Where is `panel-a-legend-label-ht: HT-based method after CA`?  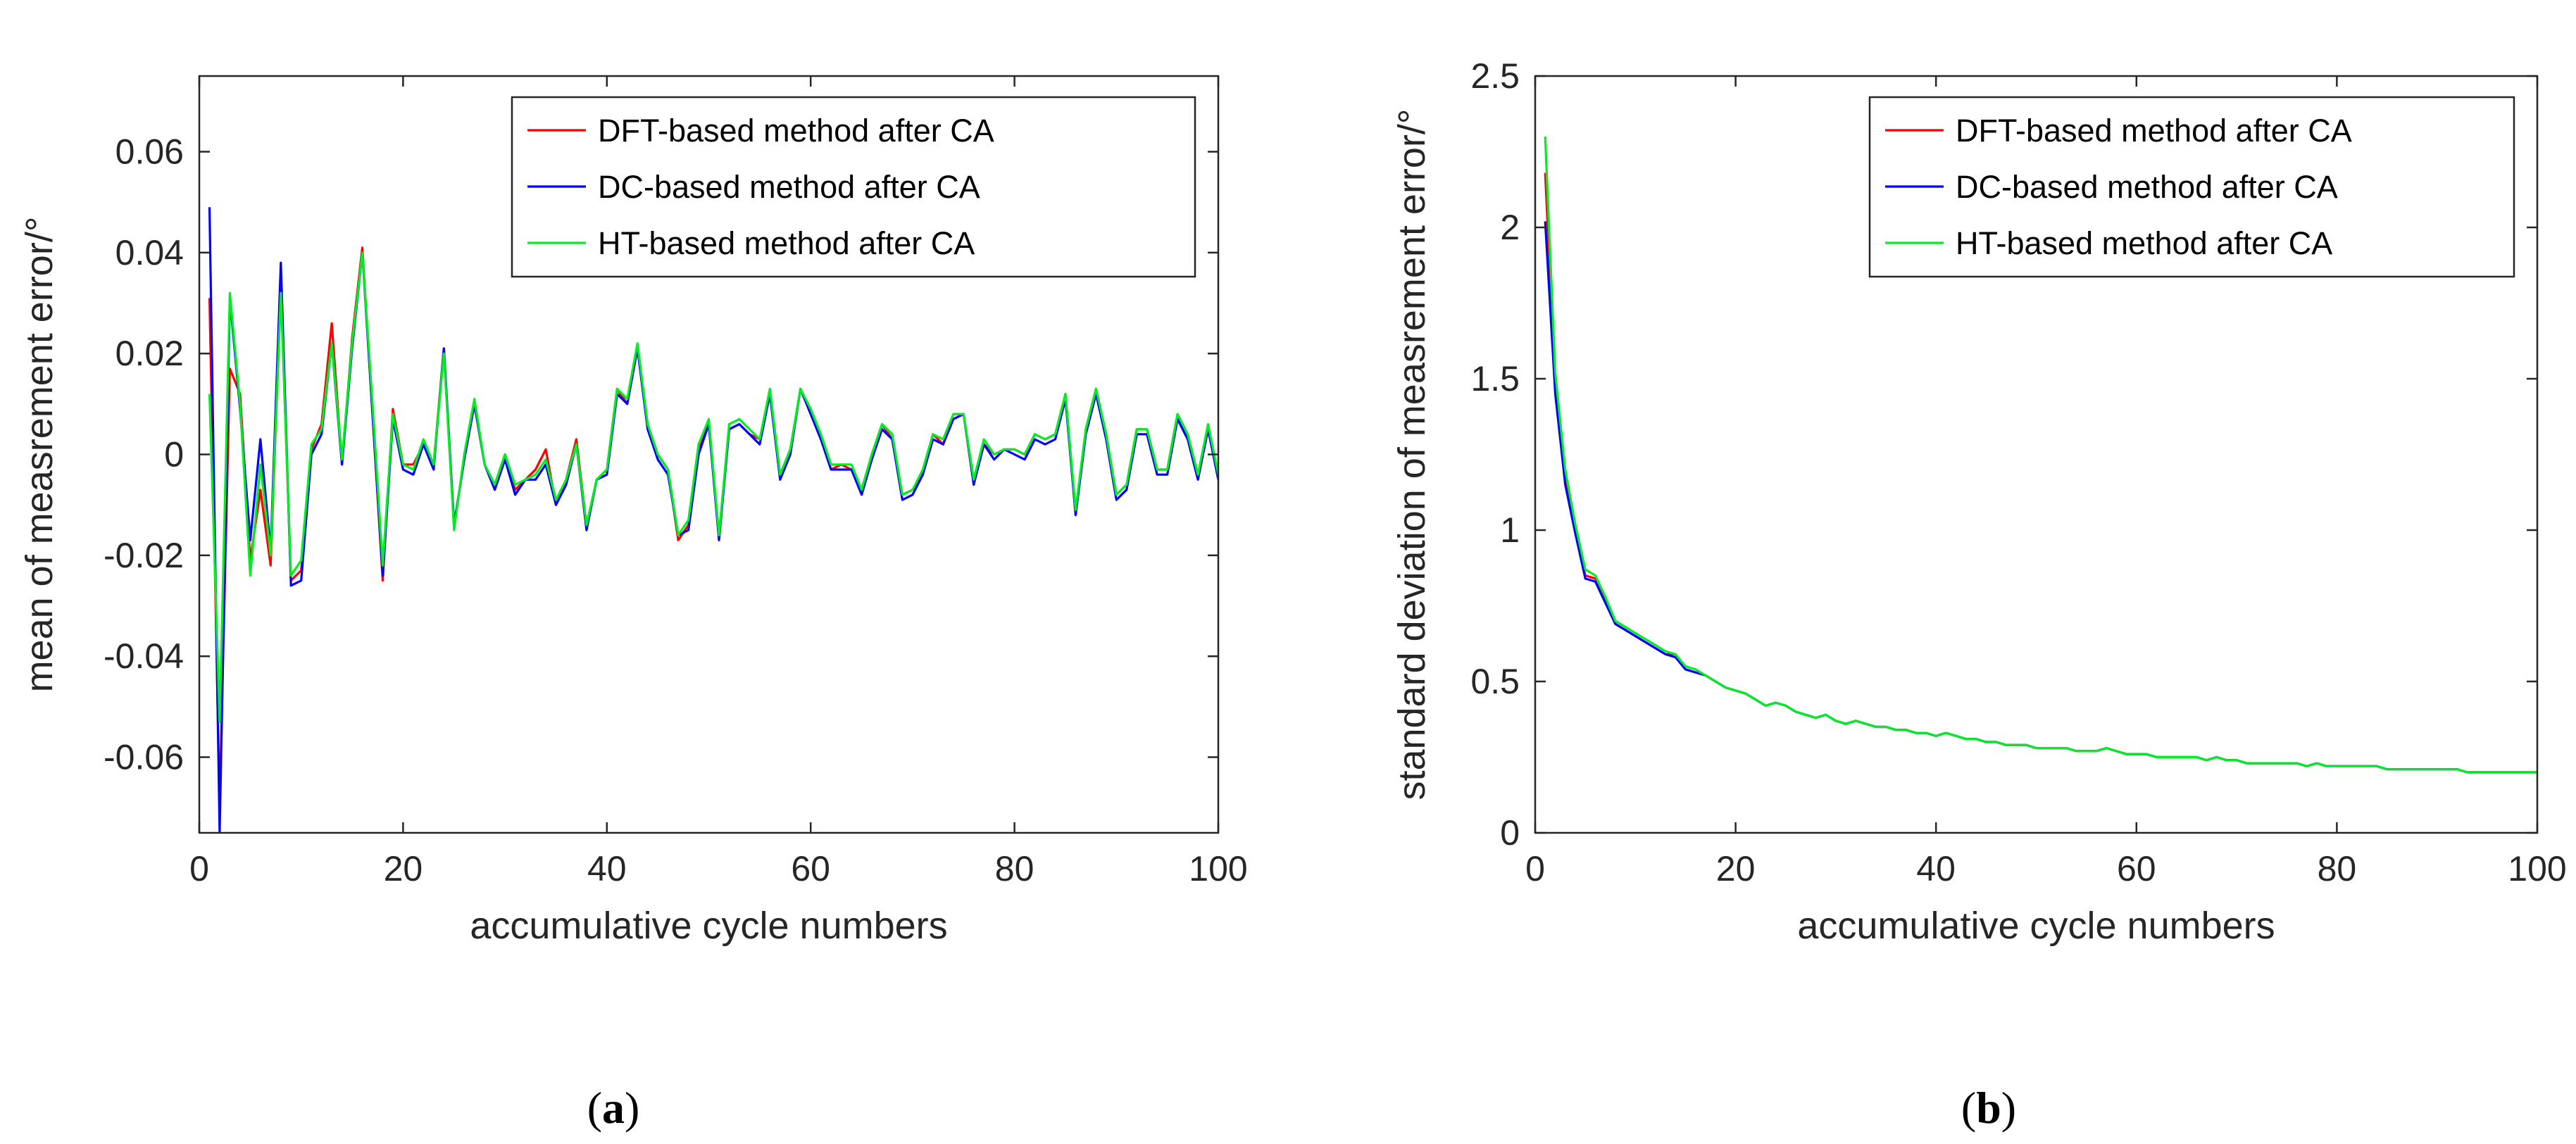 panel-a-legend-label-ht: HT-based method after CA is located at coordinates (786, 243).